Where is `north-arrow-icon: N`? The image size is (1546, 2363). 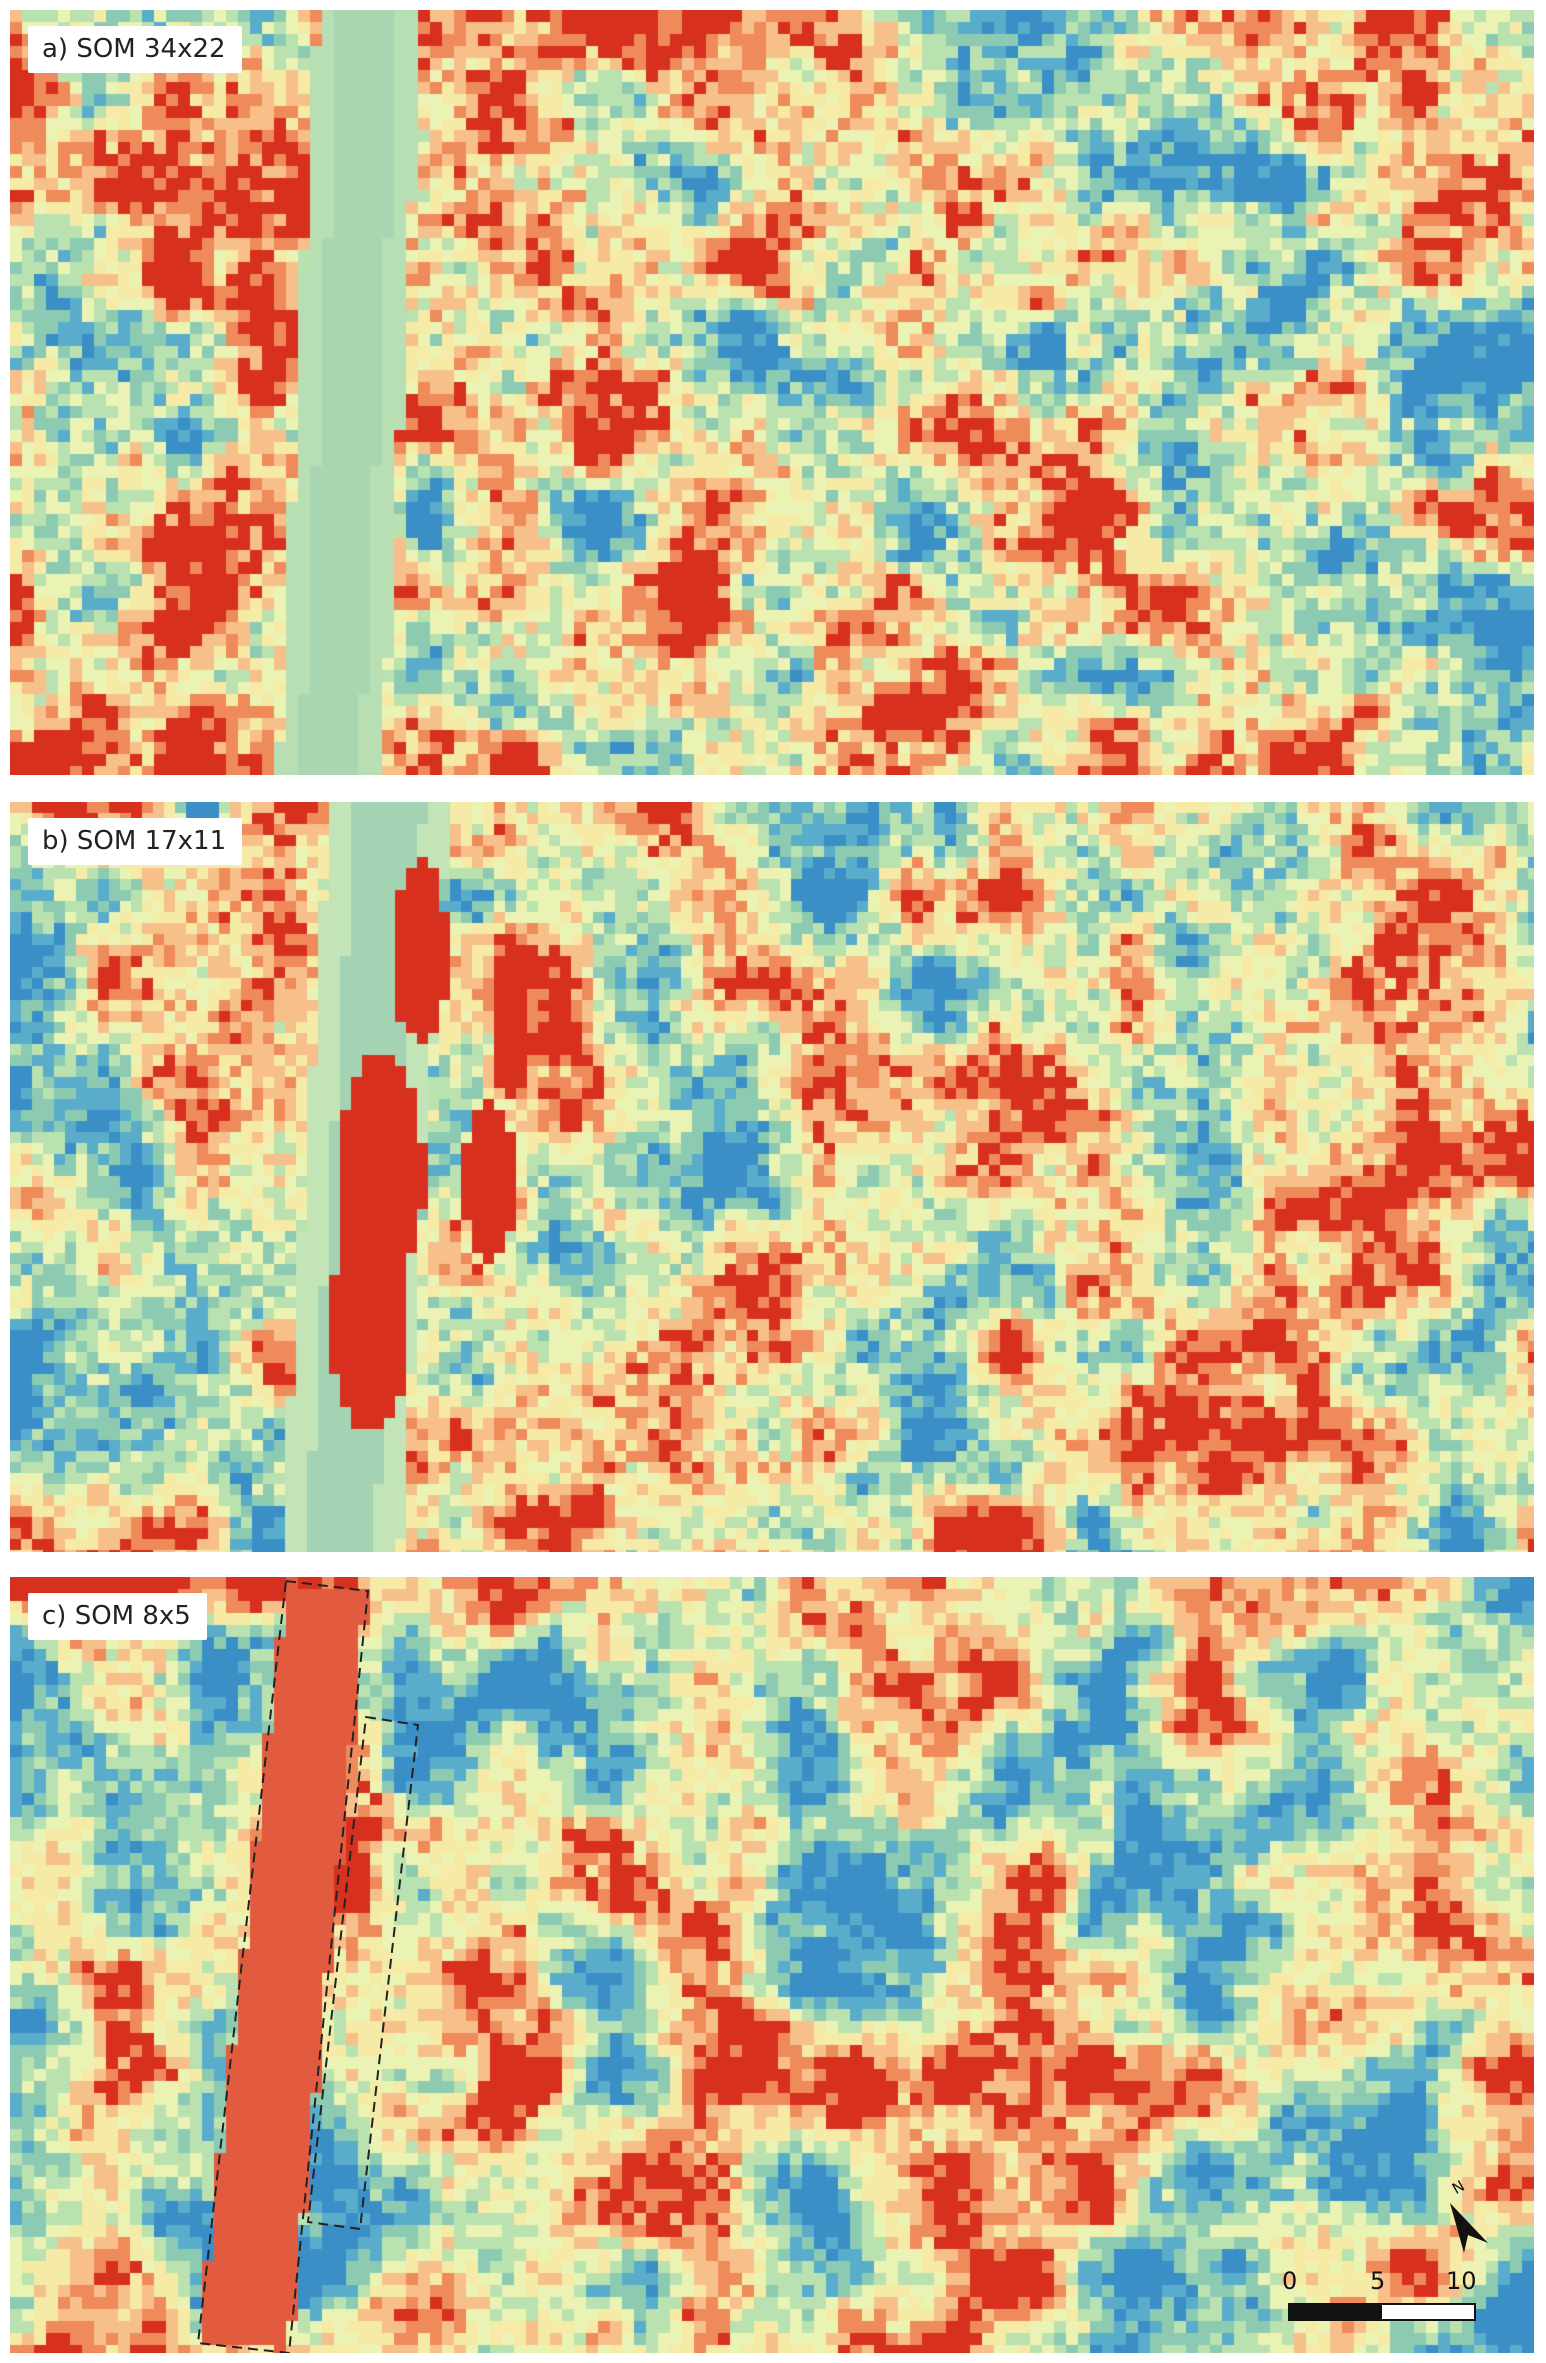 north-arrow-icon: N is located at coordinates (1468, 2215).